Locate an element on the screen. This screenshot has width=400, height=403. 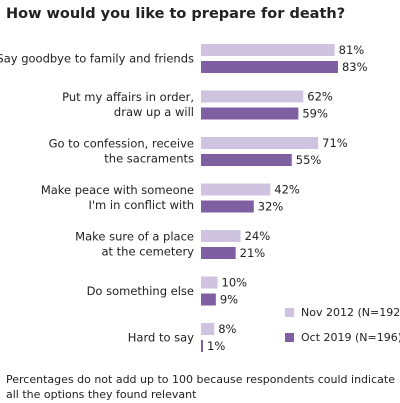
category-label: Go to confession, receive the sacraments is located at coordinates (121, 151).